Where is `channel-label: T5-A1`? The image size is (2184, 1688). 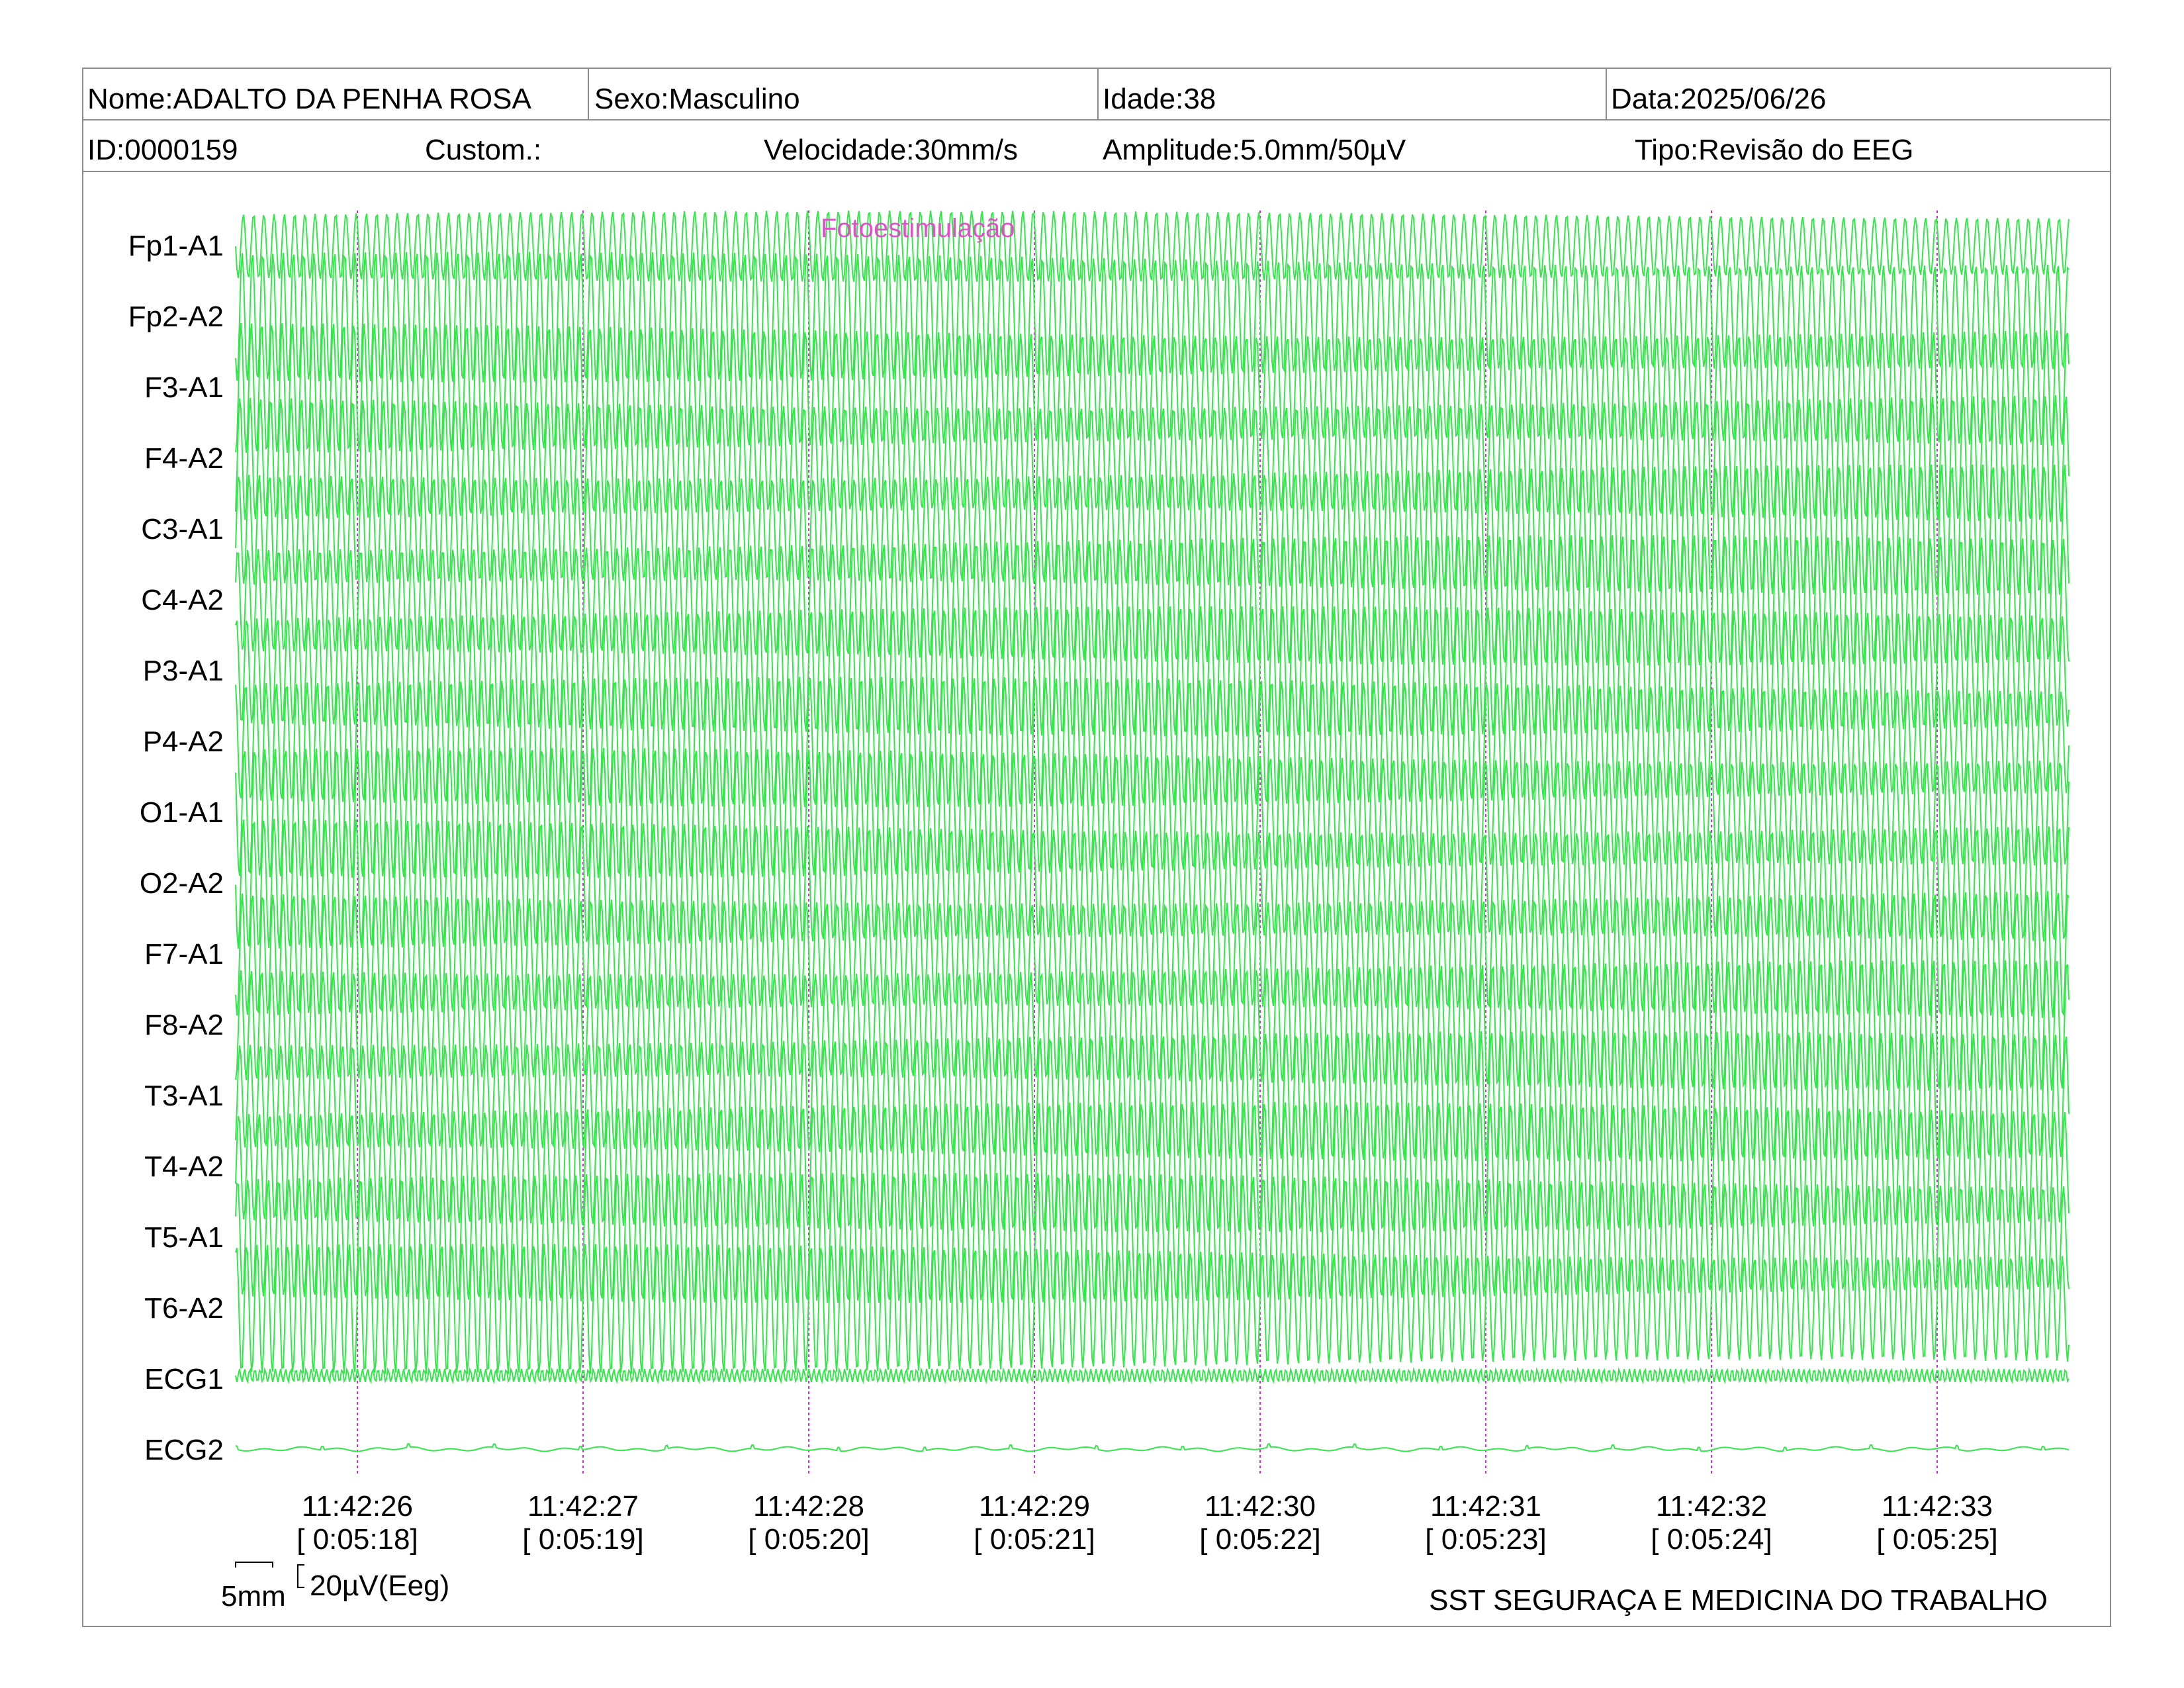 channel-label: T5-A1 is located at coordinates (184, 1237).